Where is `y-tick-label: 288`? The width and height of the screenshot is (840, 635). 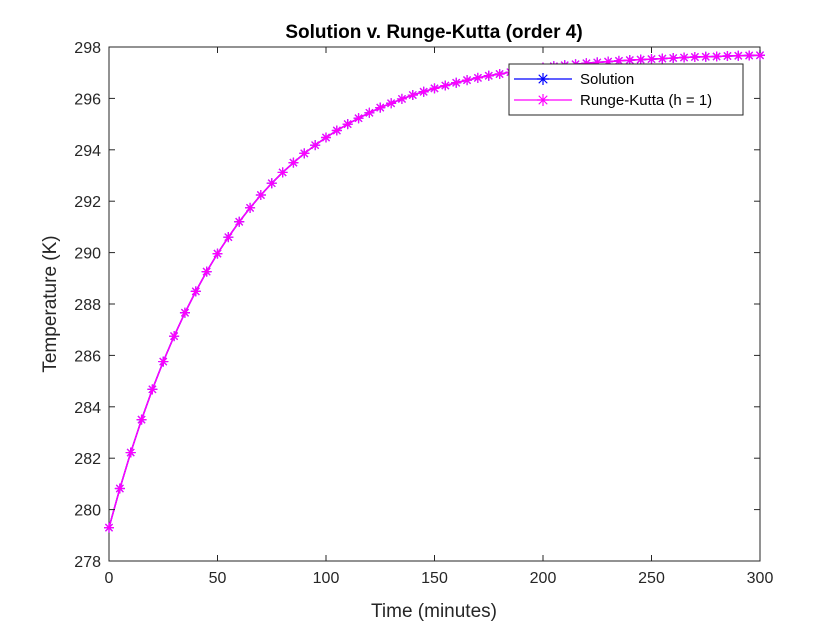
y-tick-label: 288 is located at coordinates (87, 305).